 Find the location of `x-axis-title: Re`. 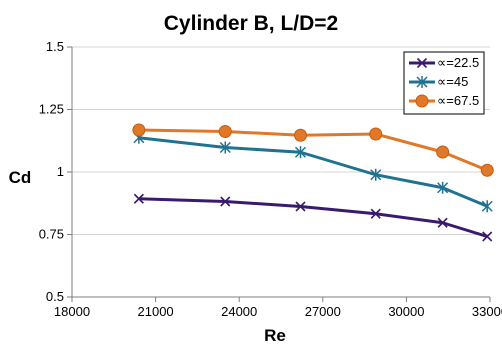

x-axis-title: Re is located at coordinates (275, 335).